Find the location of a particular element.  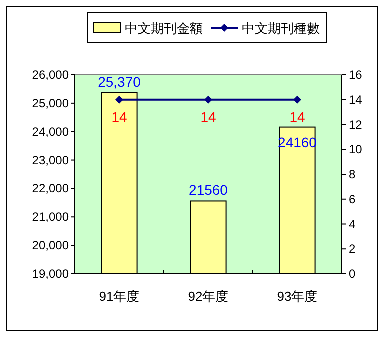

y2-tick-label: 6 is located at coordinates (352, 199).